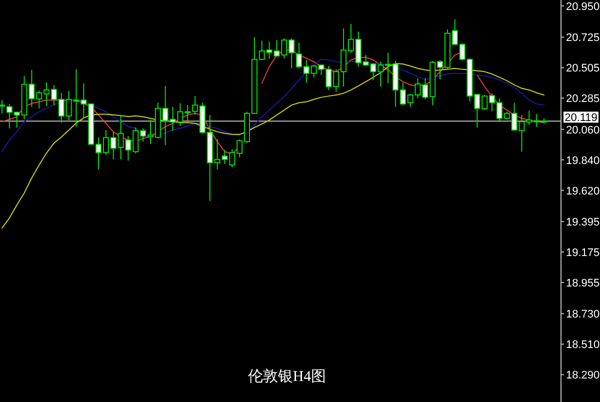  Describe the element at coordinates (583, 130) in the screenshot. I see `y-tick-label: 20.060` at that location.